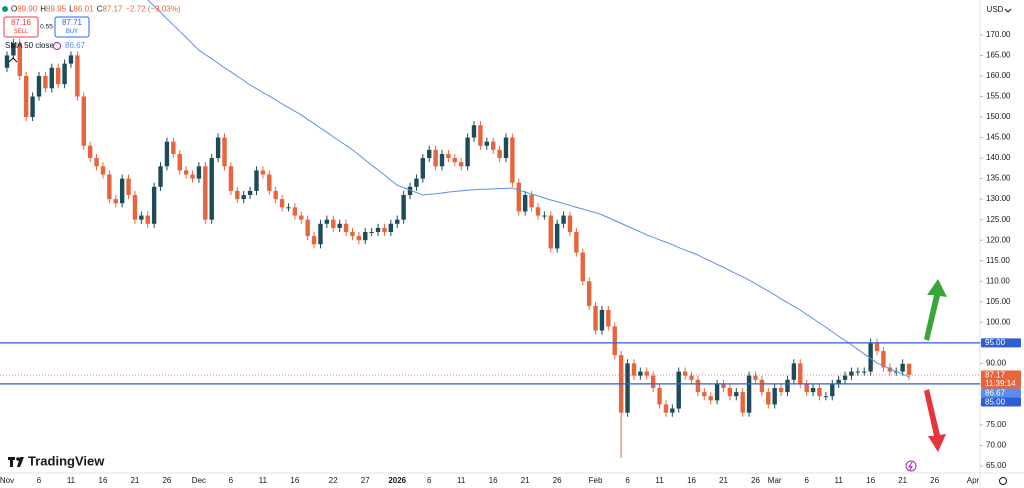  I want to click on y-tick-label: 150.00, so click(998, 116).